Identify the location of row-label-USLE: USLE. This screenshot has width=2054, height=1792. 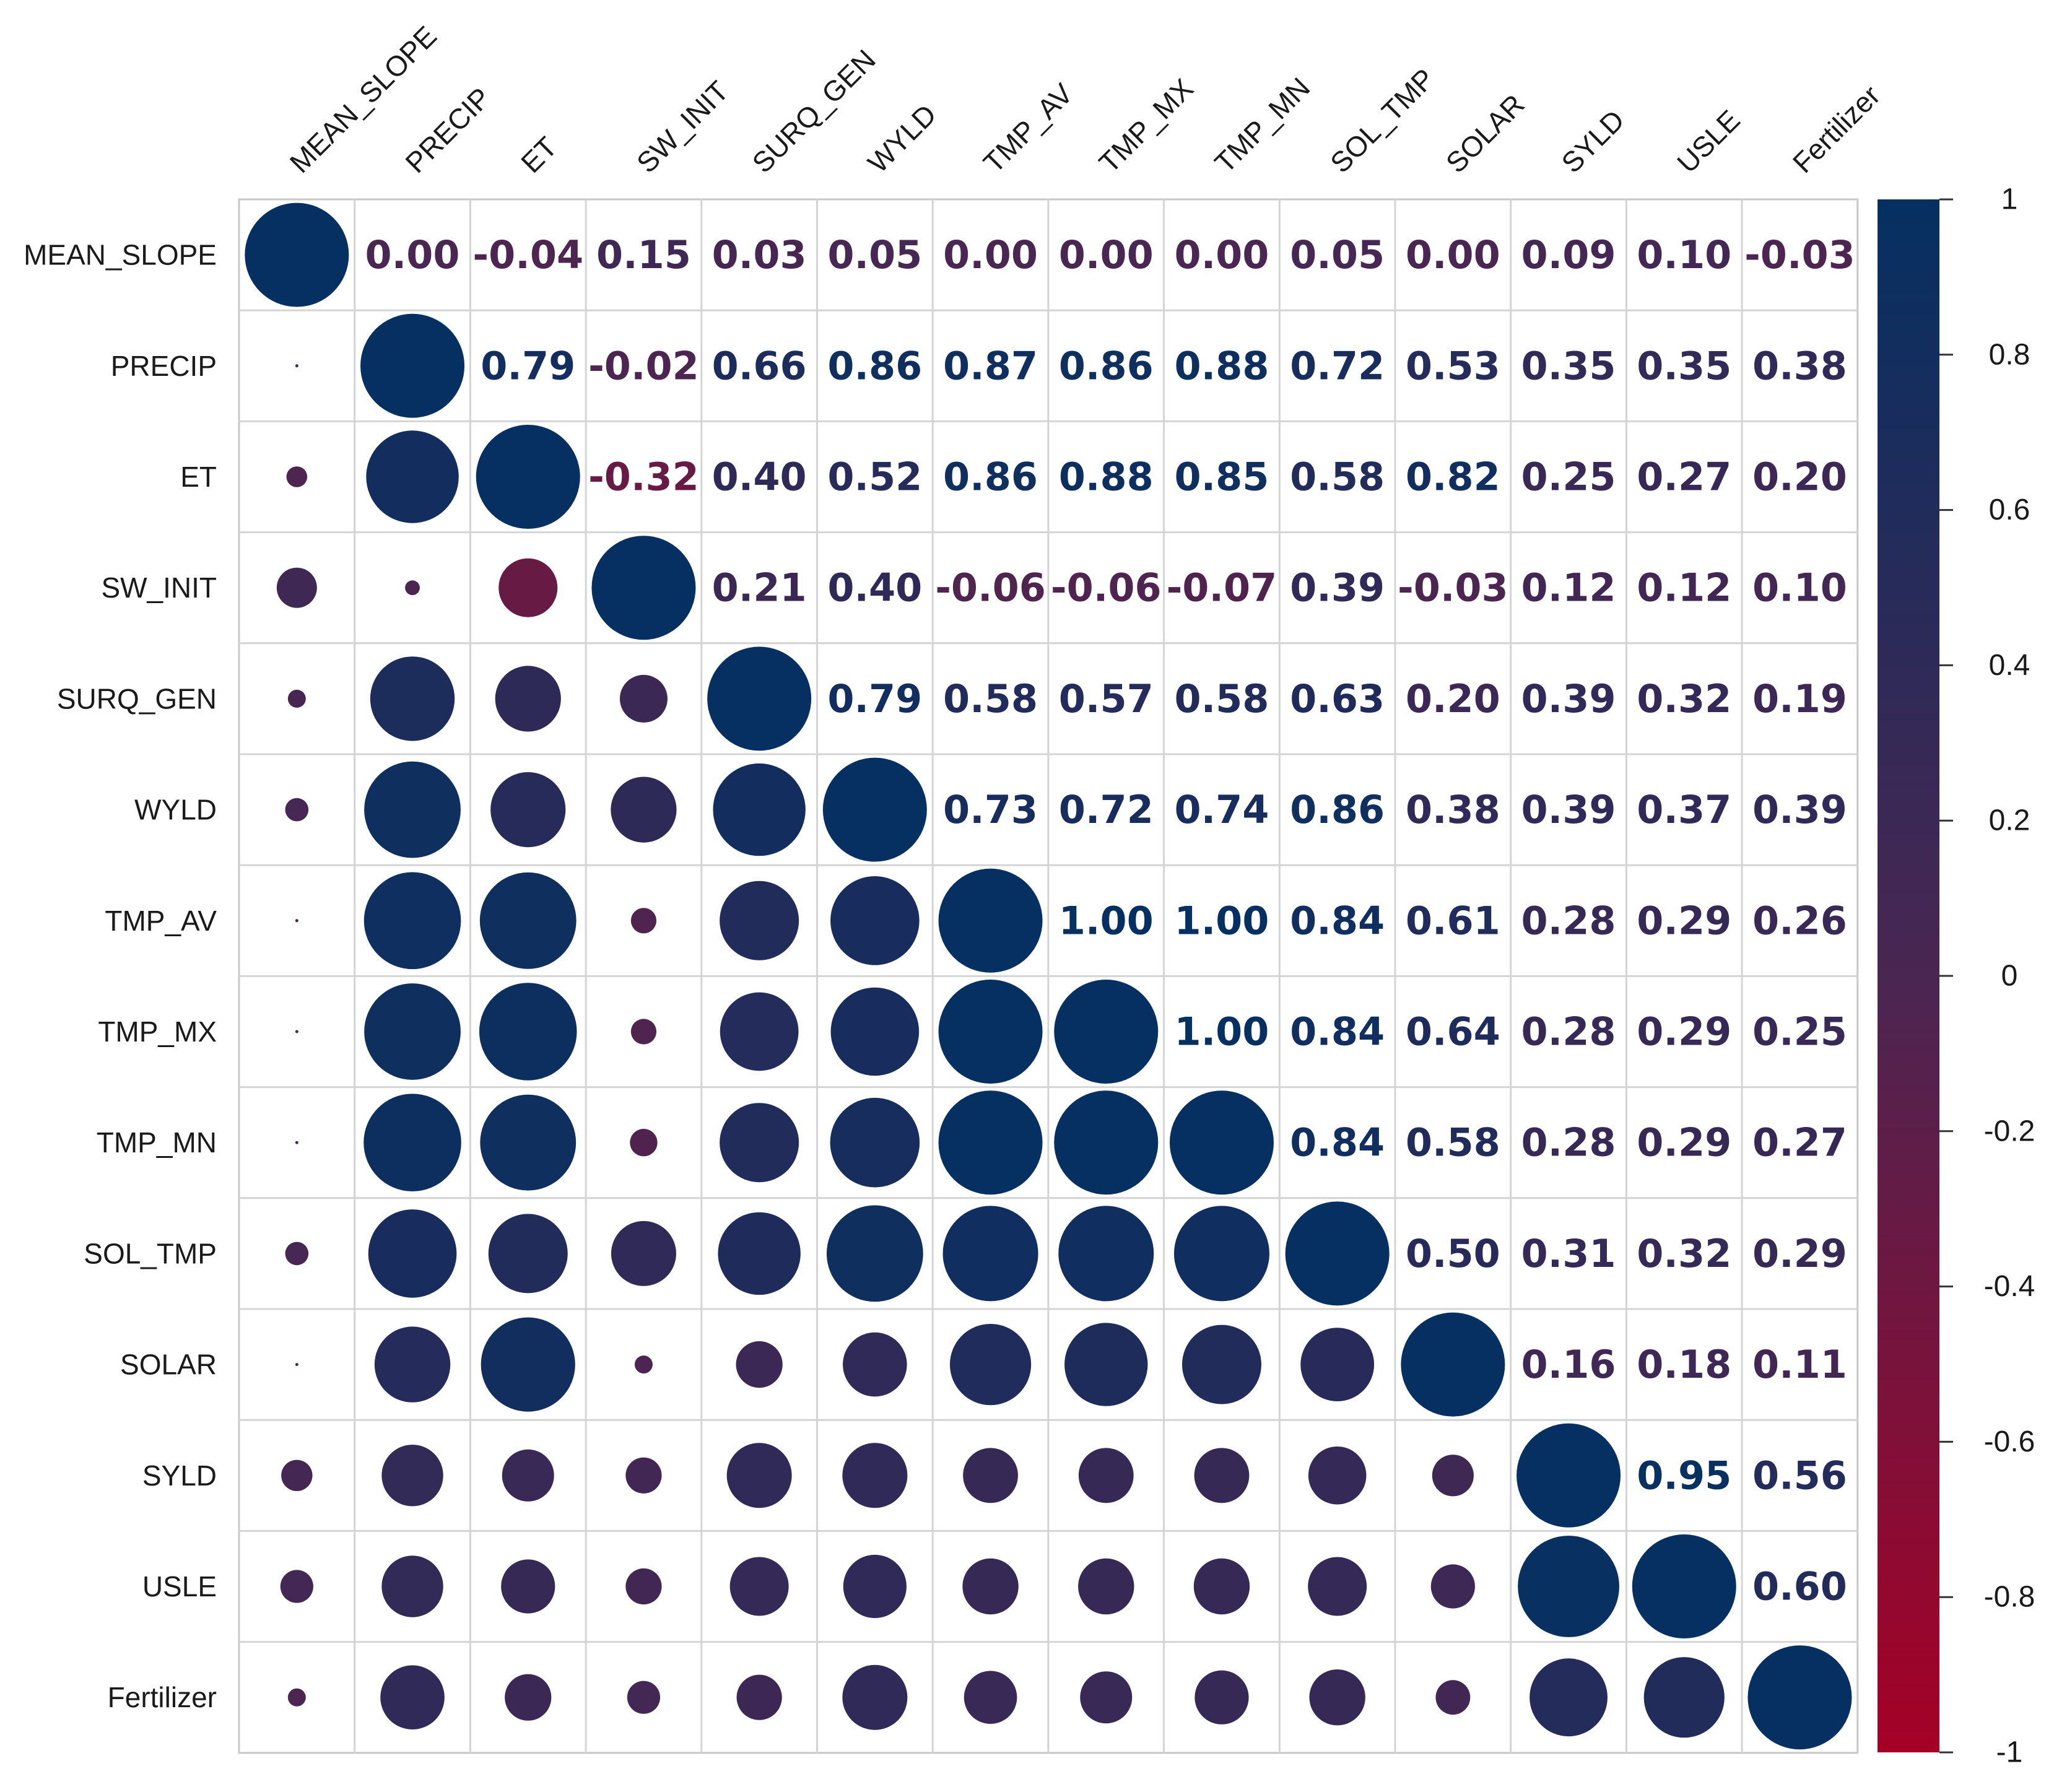
(179, 1587).